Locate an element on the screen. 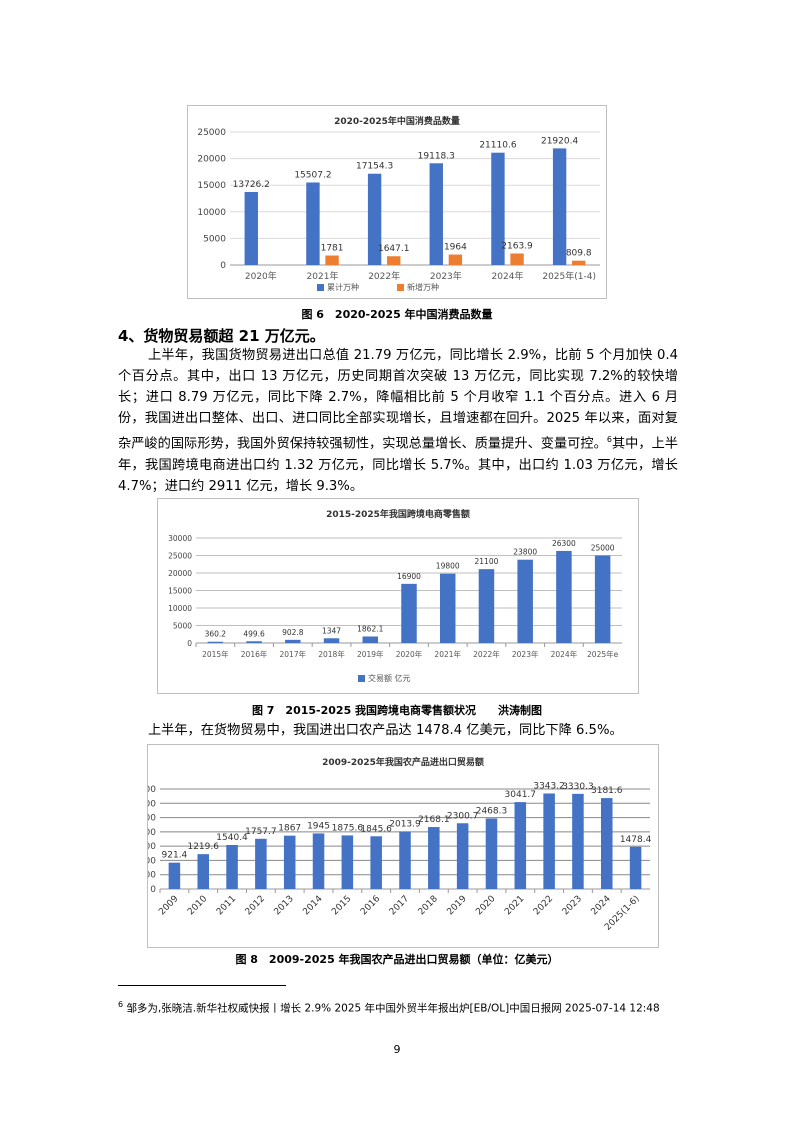  page-number: 9 is located at coordinates (397, 1049).